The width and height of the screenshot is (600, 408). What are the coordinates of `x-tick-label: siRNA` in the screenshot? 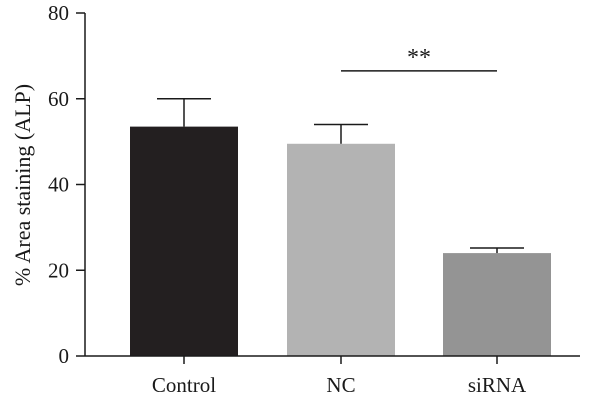 It's located at (497, 385).